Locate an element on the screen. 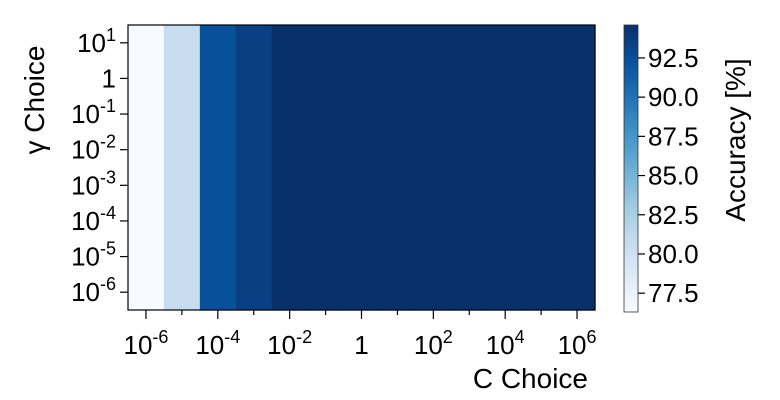 The width and height of the screenshot is (780, 400). y-tick-label: 10⁻⁵ is located at coordinates (93, 255).